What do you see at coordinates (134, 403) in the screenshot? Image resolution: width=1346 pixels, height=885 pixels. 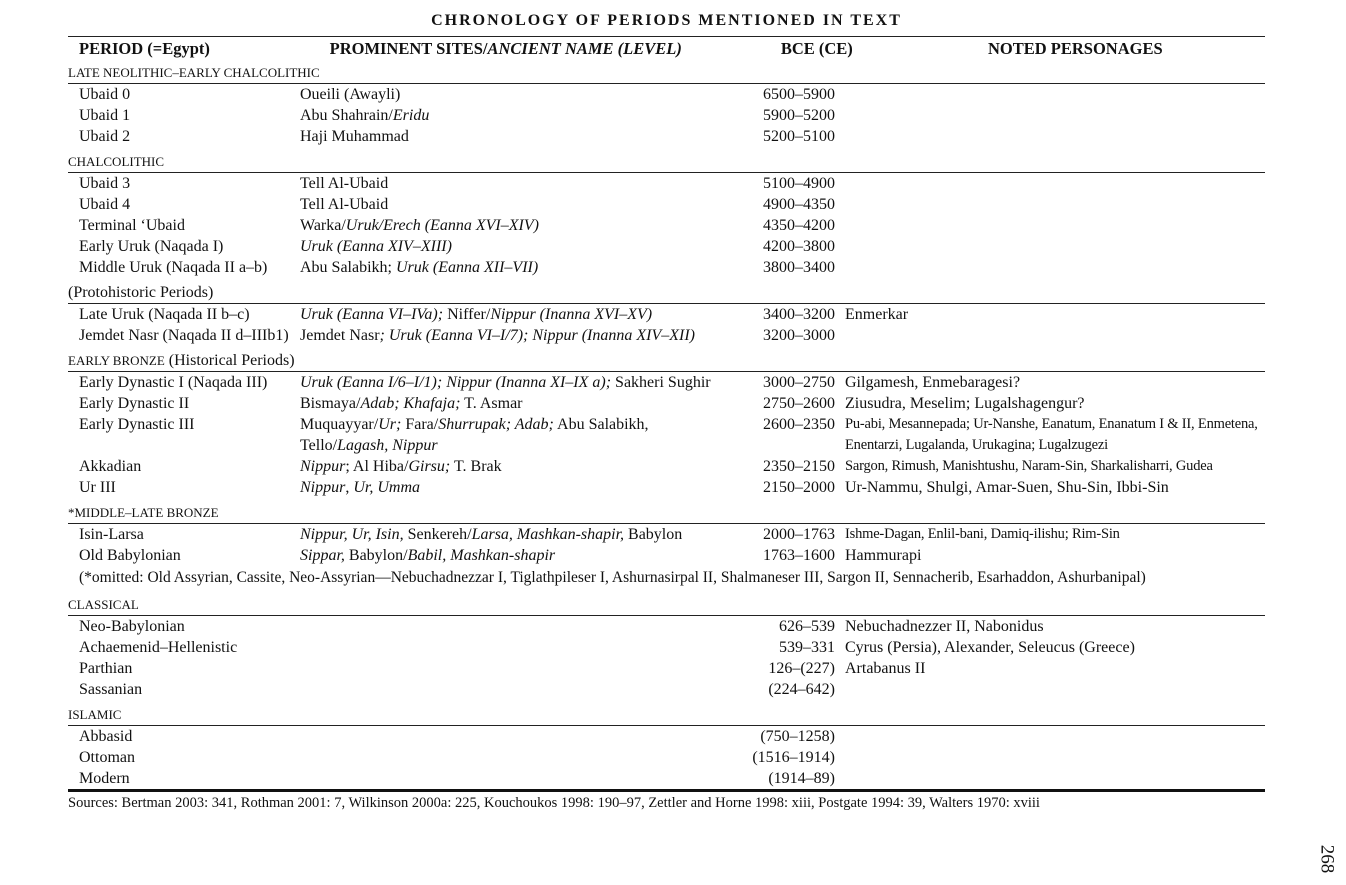 I see `period-cell: Early Dynastic II` at bounding box center [134, 403].